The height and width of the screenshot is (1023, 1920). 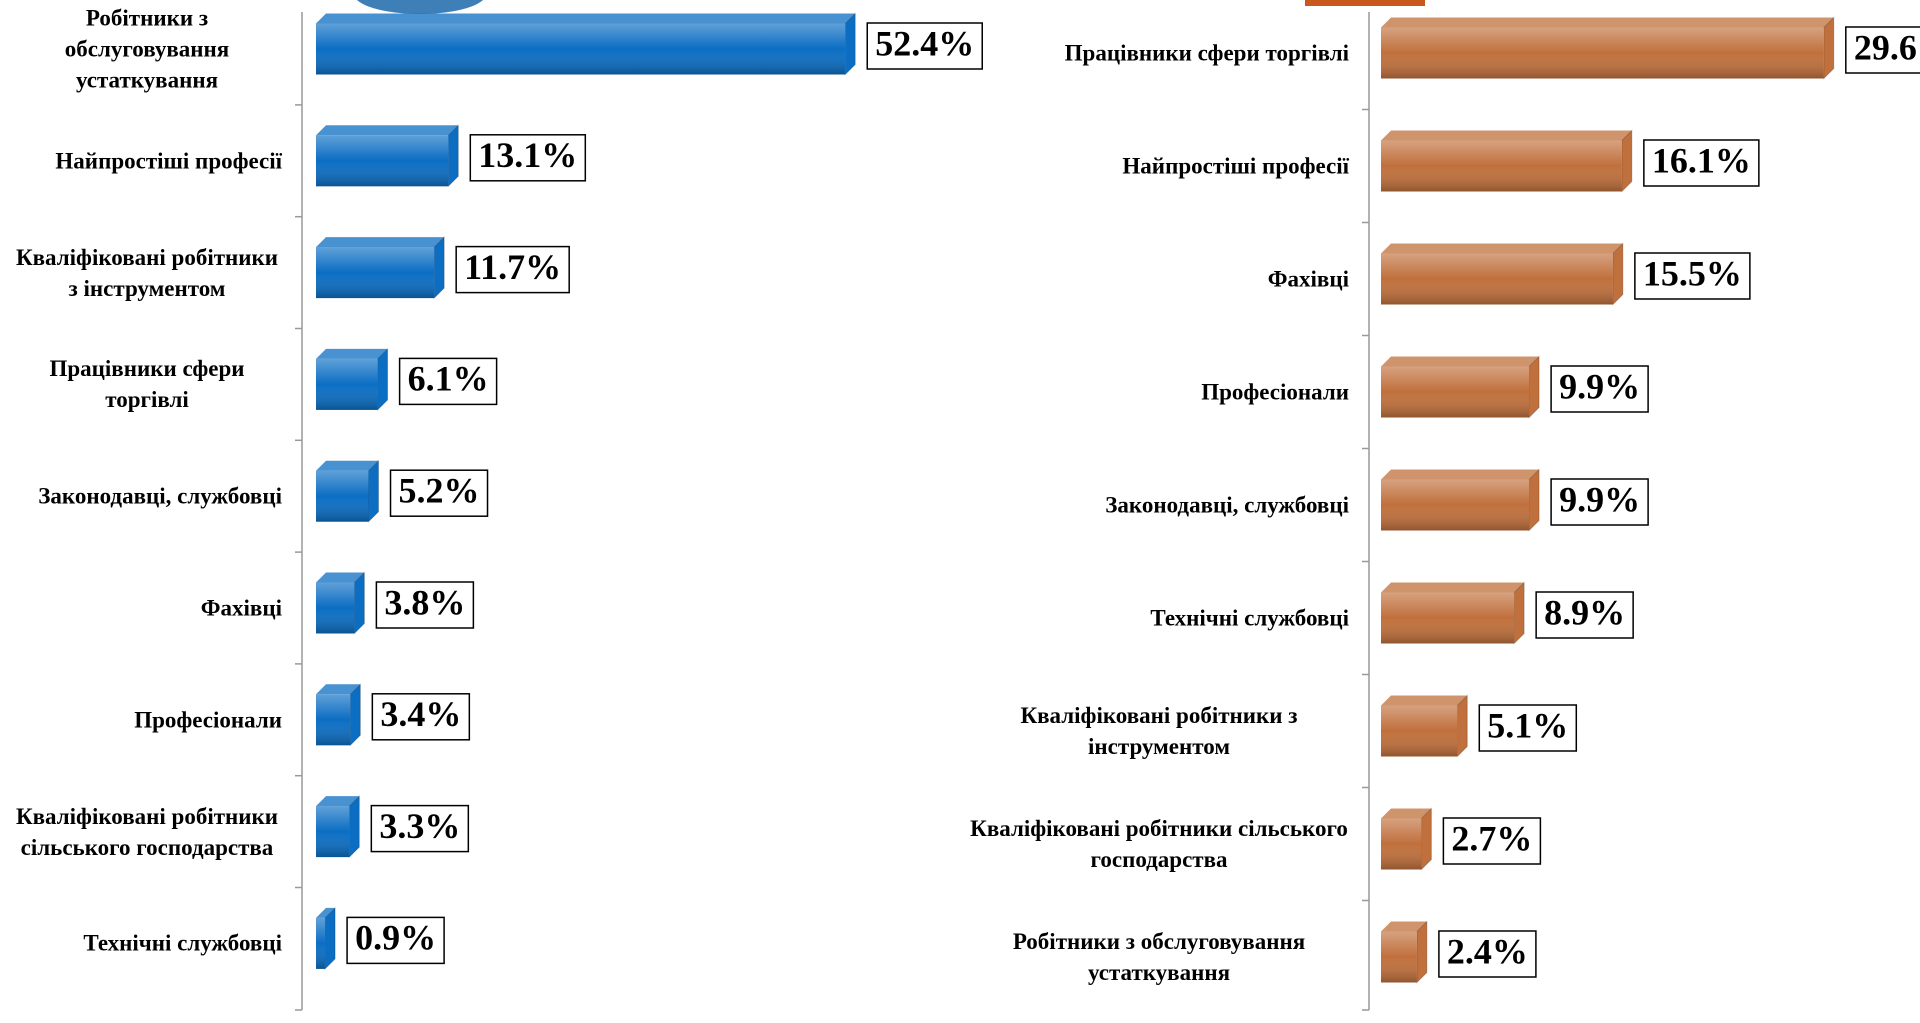 I want to click on category-label: Фахівці, so click(x=241, y=608).